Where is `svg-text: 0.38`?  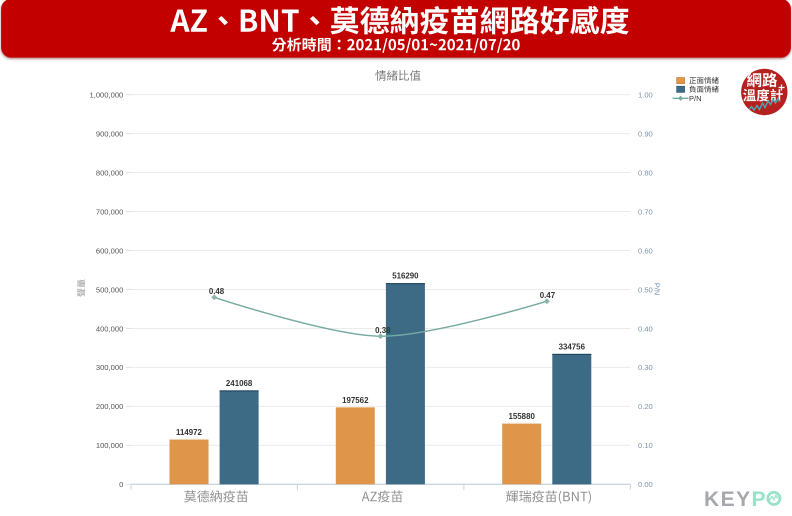 svg-text: 0.38 is located at coordinates (383, 330).